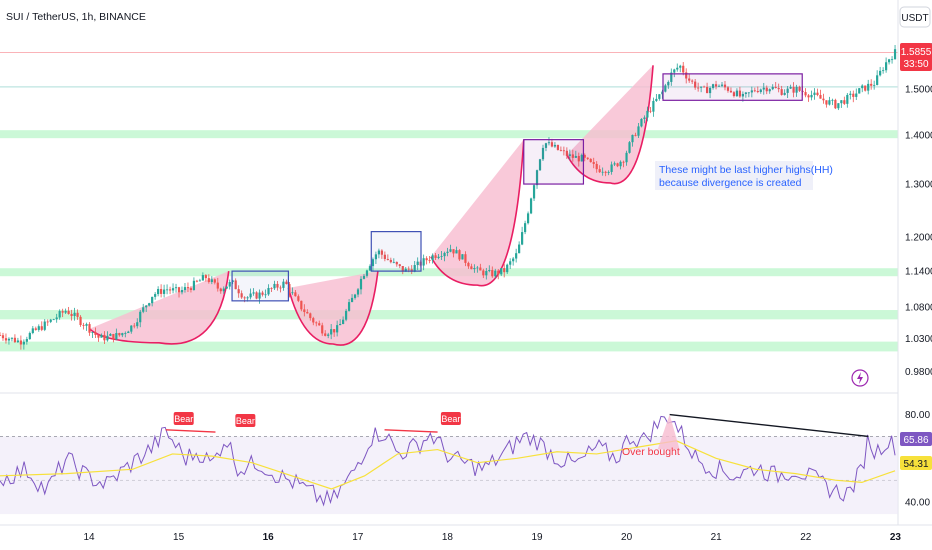 The width and height of the screenshot is (932, 550). I want to click on currency-button: USDT, so click(915, 17).